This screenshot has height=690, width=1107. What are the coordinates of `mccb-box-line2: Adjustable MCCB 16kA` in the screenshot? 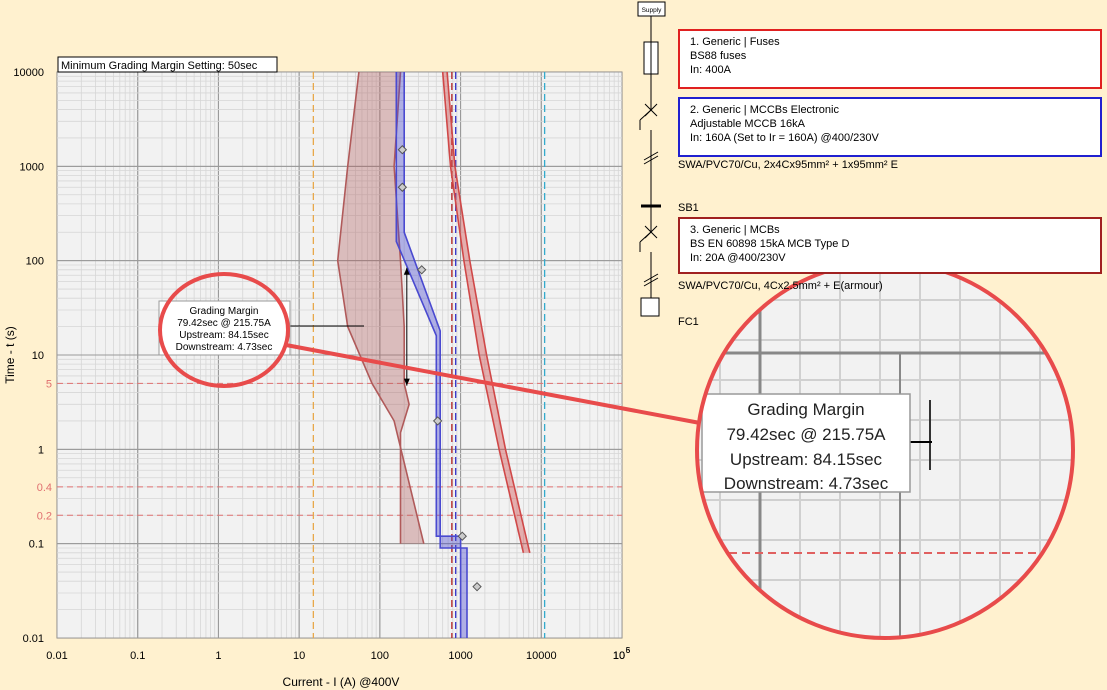 It's located at (748, 124).